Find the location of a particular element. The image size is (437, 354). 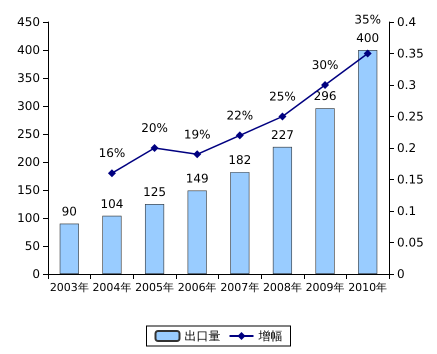

x-tick-label: 2005年 is located at coordinates (154, 287).